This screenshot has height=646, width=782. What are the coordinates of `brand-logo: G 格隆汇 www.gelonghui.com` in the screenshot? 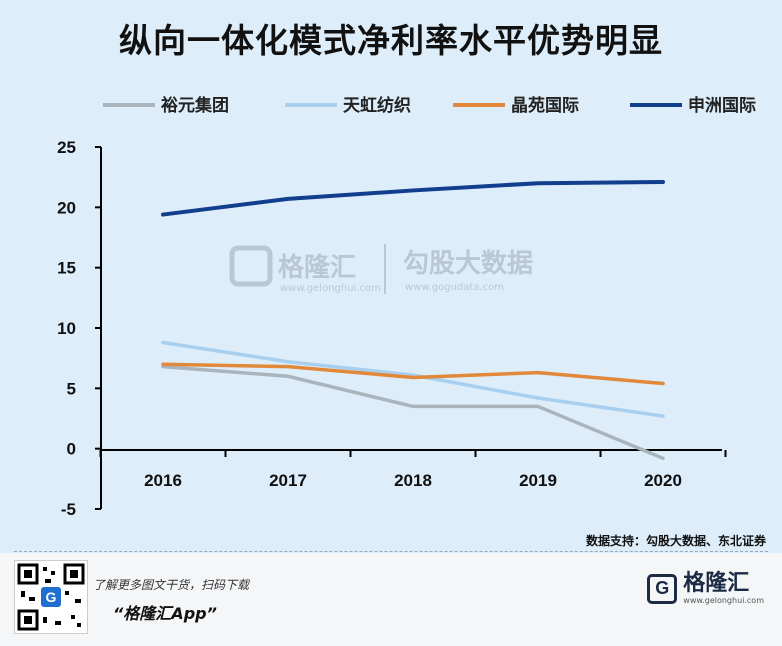 It's located at (705, 588).